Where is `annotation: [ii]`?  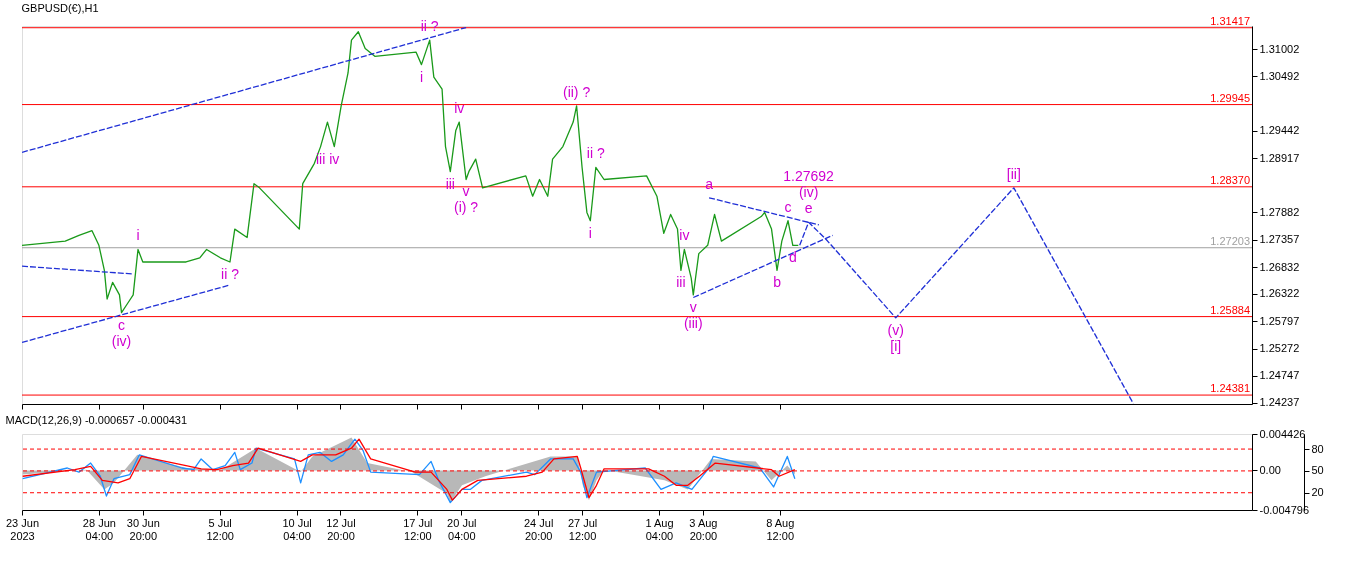
annotation: [ii] is located at coordinates (1013, 173).